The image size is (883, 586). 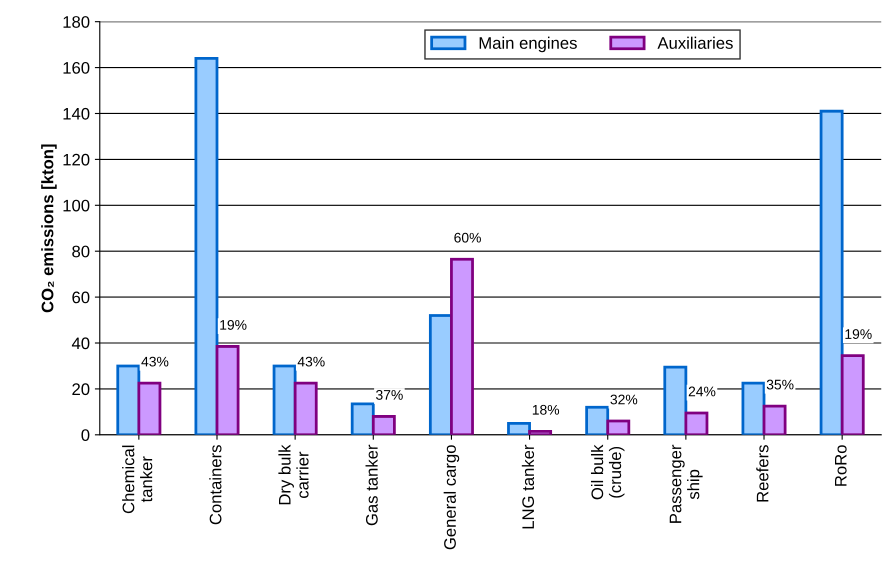 What do you see at coordinates (607, 472) in the screenshot?
I see `x-tick-label: Oil bulk (crude)` at bounding box center [607, 472].